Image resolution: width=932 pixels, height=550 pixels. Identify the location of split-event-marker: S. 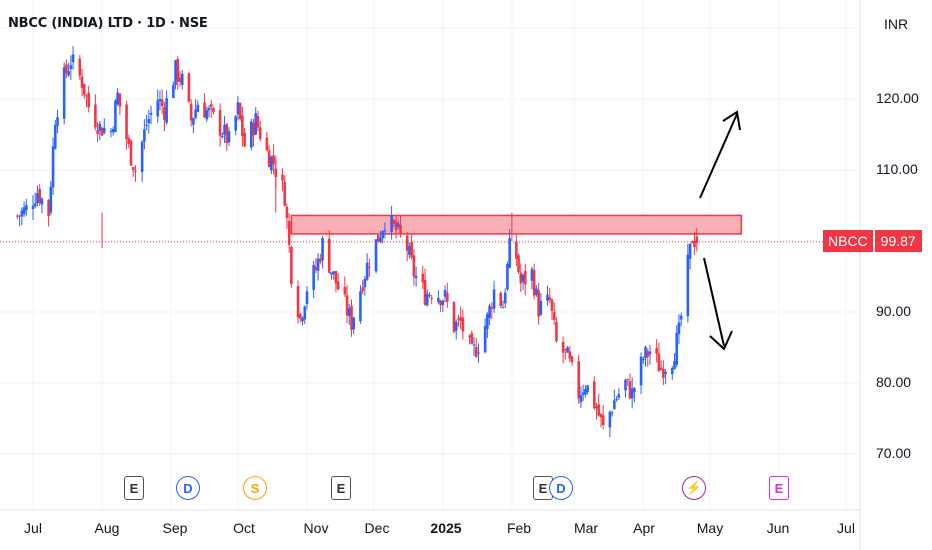
(255, 488).